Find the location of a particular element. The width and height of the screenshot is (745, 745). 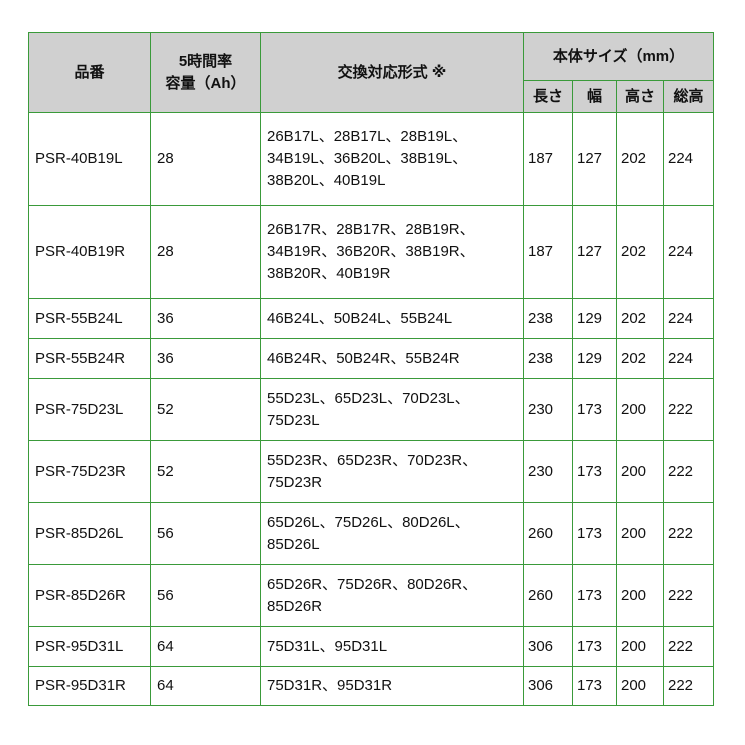

header-capacity-line1: 5時間率 is located at coordinates (205, 61).